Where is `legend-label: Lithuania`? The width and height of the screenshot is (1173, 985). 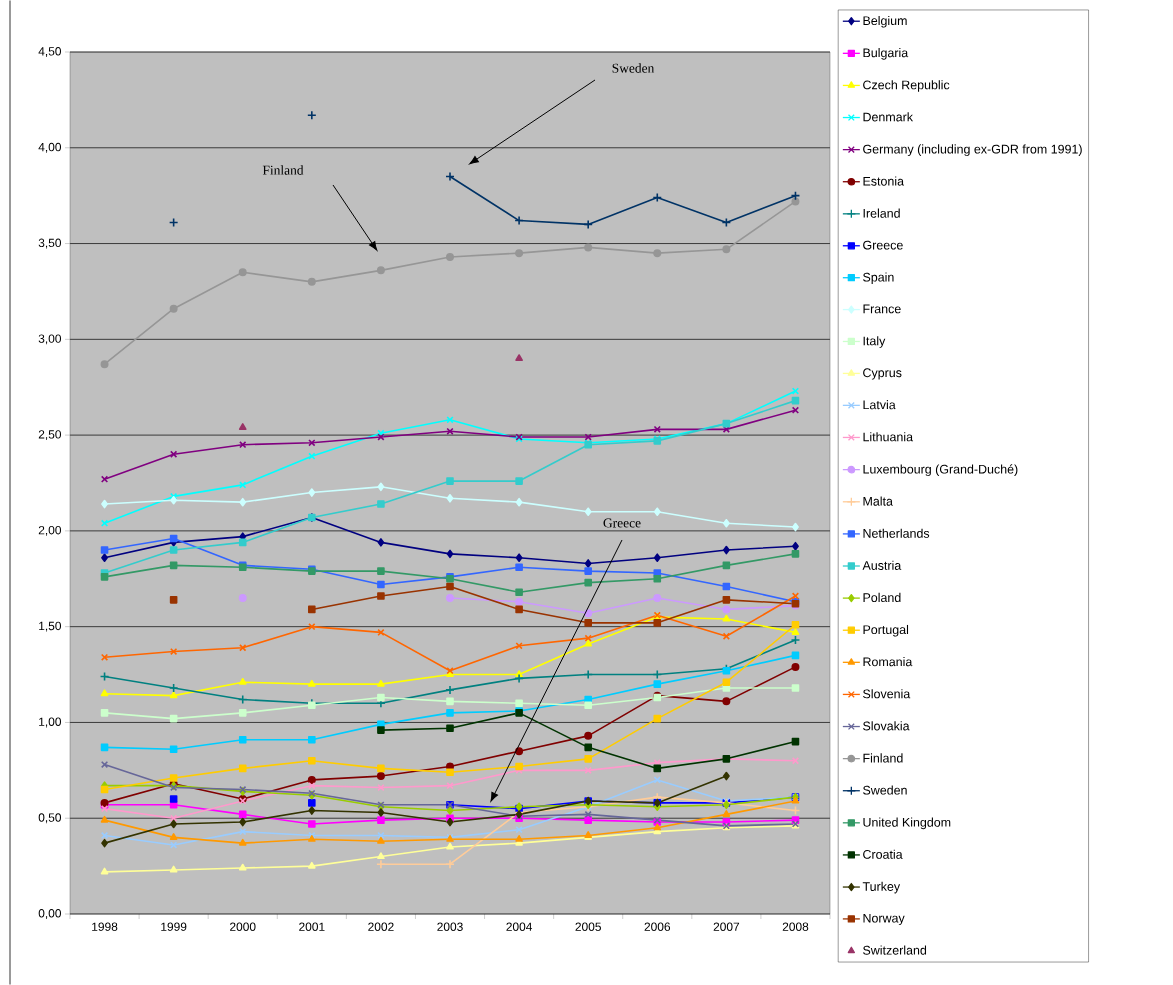 legend-label: Lithuania is located at coordinates (888, 437).